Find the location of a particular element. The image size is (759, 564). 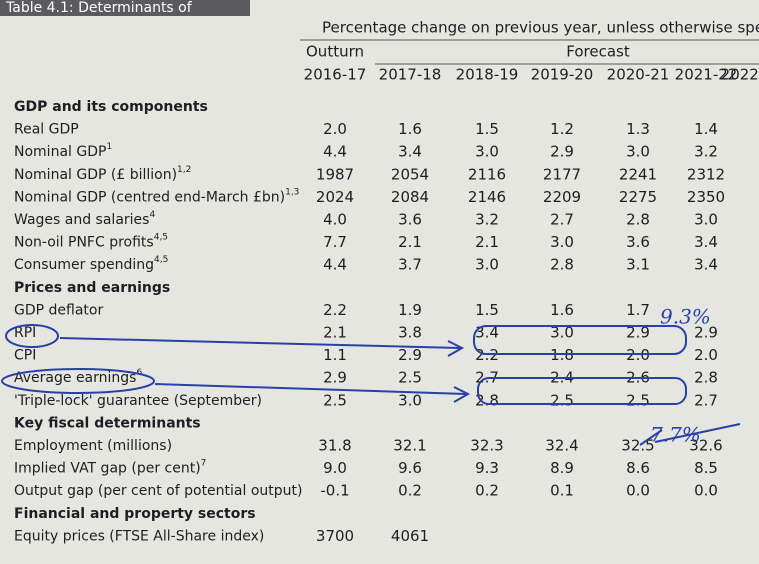

row-label-text: Implied VAT gap (per cent) is located at coordinates (107, 469).